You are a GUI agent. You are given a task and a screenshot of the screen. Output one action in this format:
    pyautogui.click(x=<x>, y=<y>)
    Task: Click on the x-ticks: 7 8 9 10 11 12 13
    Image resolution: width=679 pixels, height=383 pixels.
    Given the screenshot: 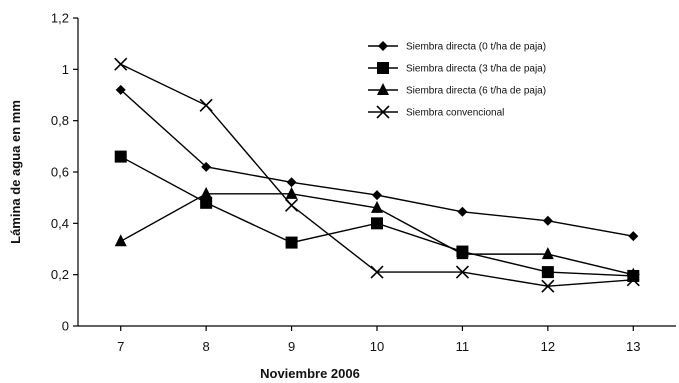 What is the action you would take?
    pyautogui.click(x=379, y=340)
    